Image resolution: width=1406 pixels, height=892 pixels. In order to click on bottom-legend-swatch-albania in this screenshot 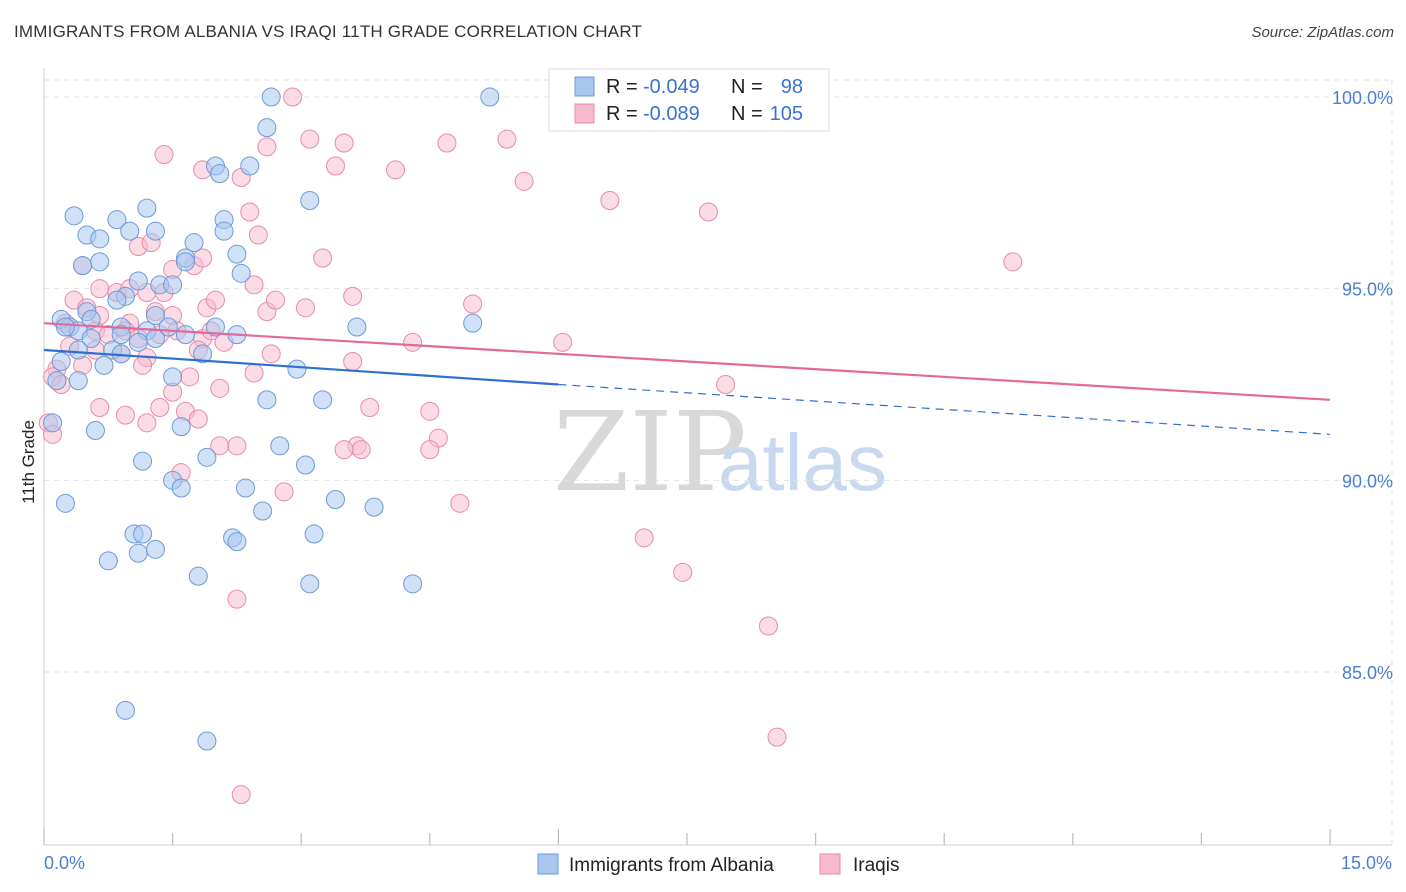, I will do `click(548, 864)`.